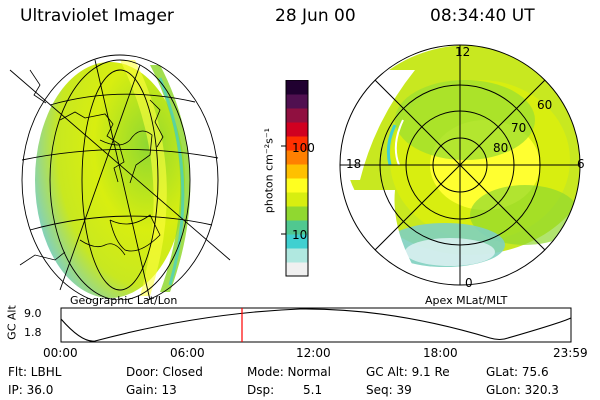 Image resolution: width=600 pixels, height=400 pixels. I want to click on app-title: Ultraviolet Imager, so click(97, 16).